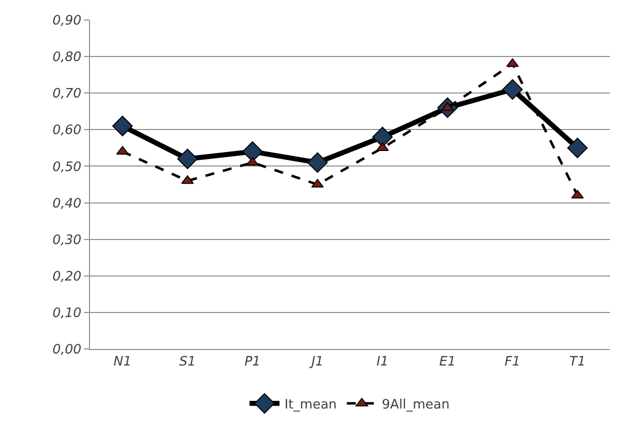 The height and width of the screenshot is (428, 620). What do you see at coordinates (67, 21) in the screenshot?
I see `y-tick-label: 0,90` at bounding box center [67, 21].